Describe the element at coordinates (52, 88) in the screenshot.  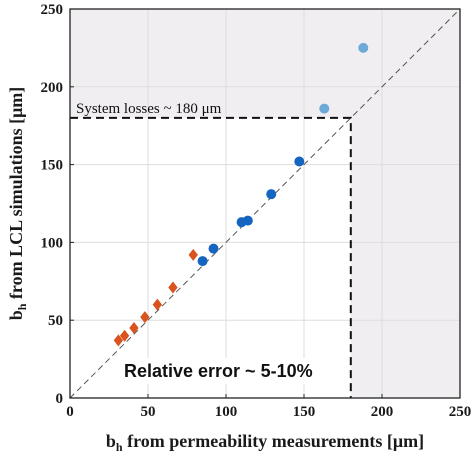
I see `y-tick-label-4: 200` at that location.